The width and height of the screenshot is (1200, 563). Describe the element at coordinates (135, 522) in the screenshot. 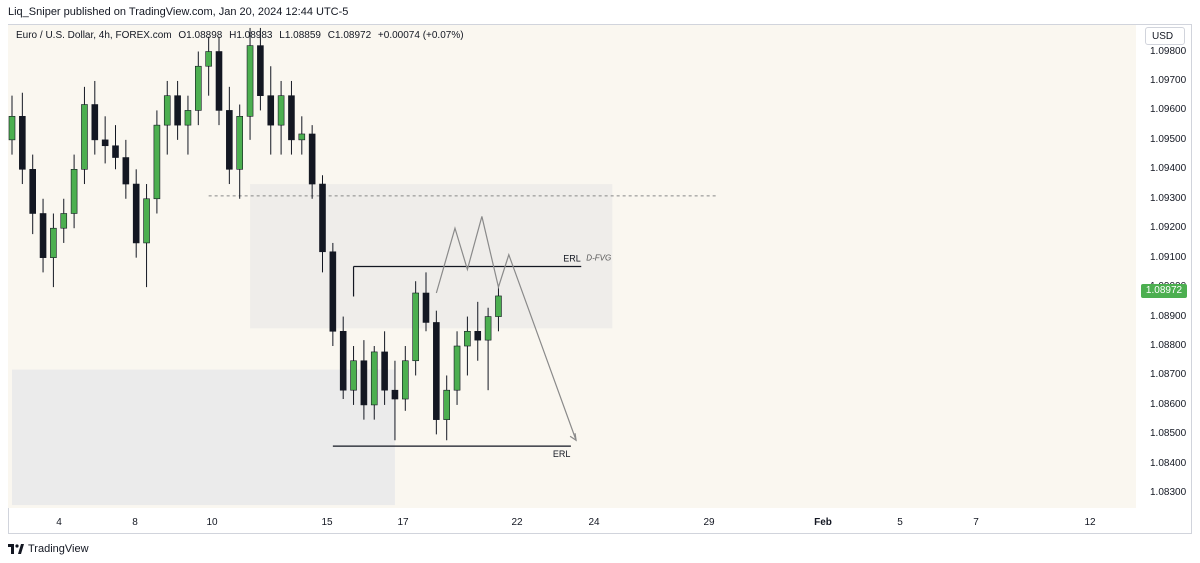

I see `time-tick: 8` at that location.